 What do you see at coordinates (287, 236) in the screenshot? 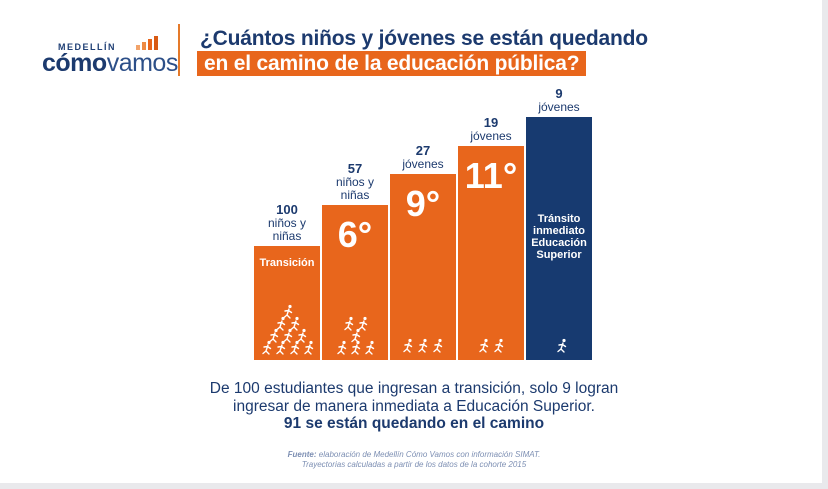
I see `value-unit-0-1: niñas` at bounding box center [287, 236].